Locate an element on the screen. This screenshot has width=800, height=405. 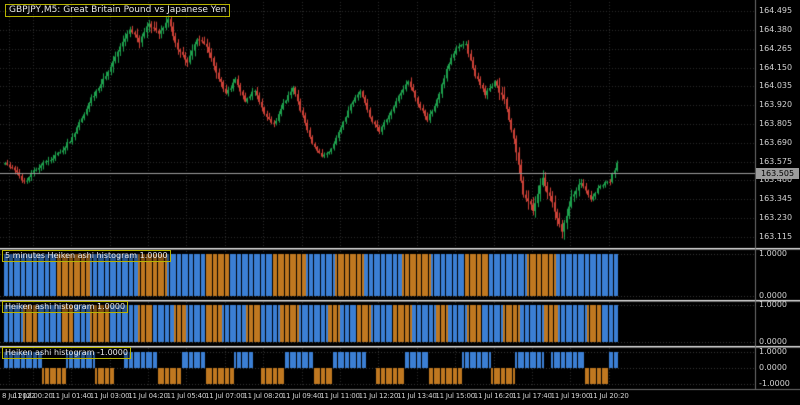
time-axis-label: 11 Jul 08:20 is located at coordinates (263, 396).